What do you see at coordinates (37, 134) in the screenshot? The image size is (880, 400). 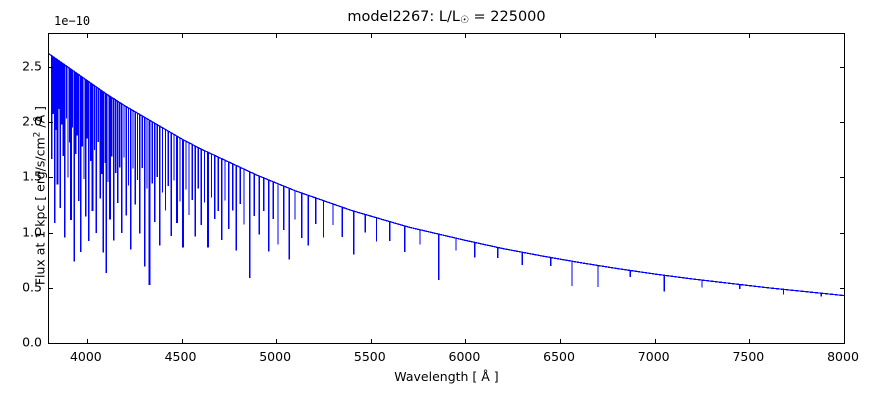 I see `y-label-exponent: 2` at bounding box center [37, 134].